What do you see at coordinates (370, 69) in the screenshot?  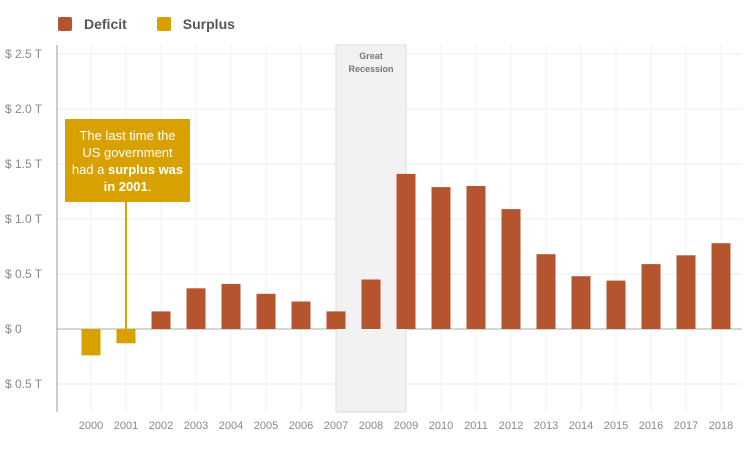 I see `recession-label-line2: Recession` at bounding box center [370, 69].